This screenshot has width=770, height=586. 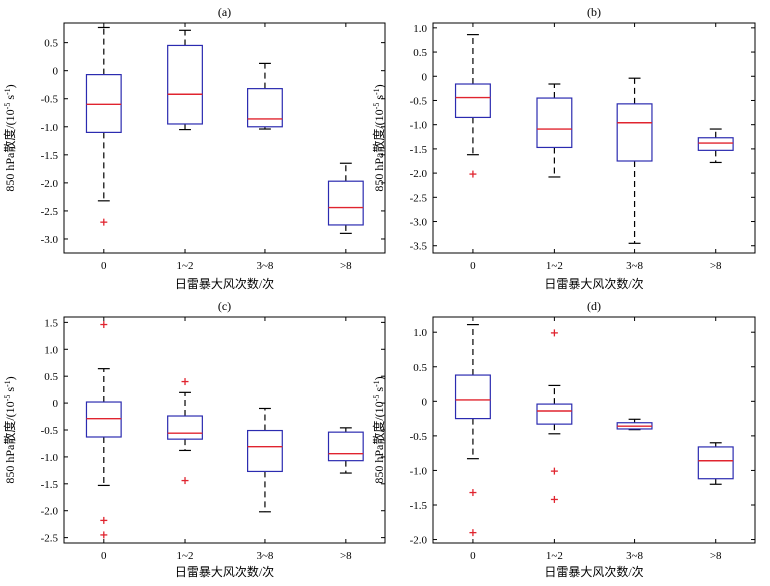 I want to click on chart-3-xtick-label: >8, so click(x=716, y=556).